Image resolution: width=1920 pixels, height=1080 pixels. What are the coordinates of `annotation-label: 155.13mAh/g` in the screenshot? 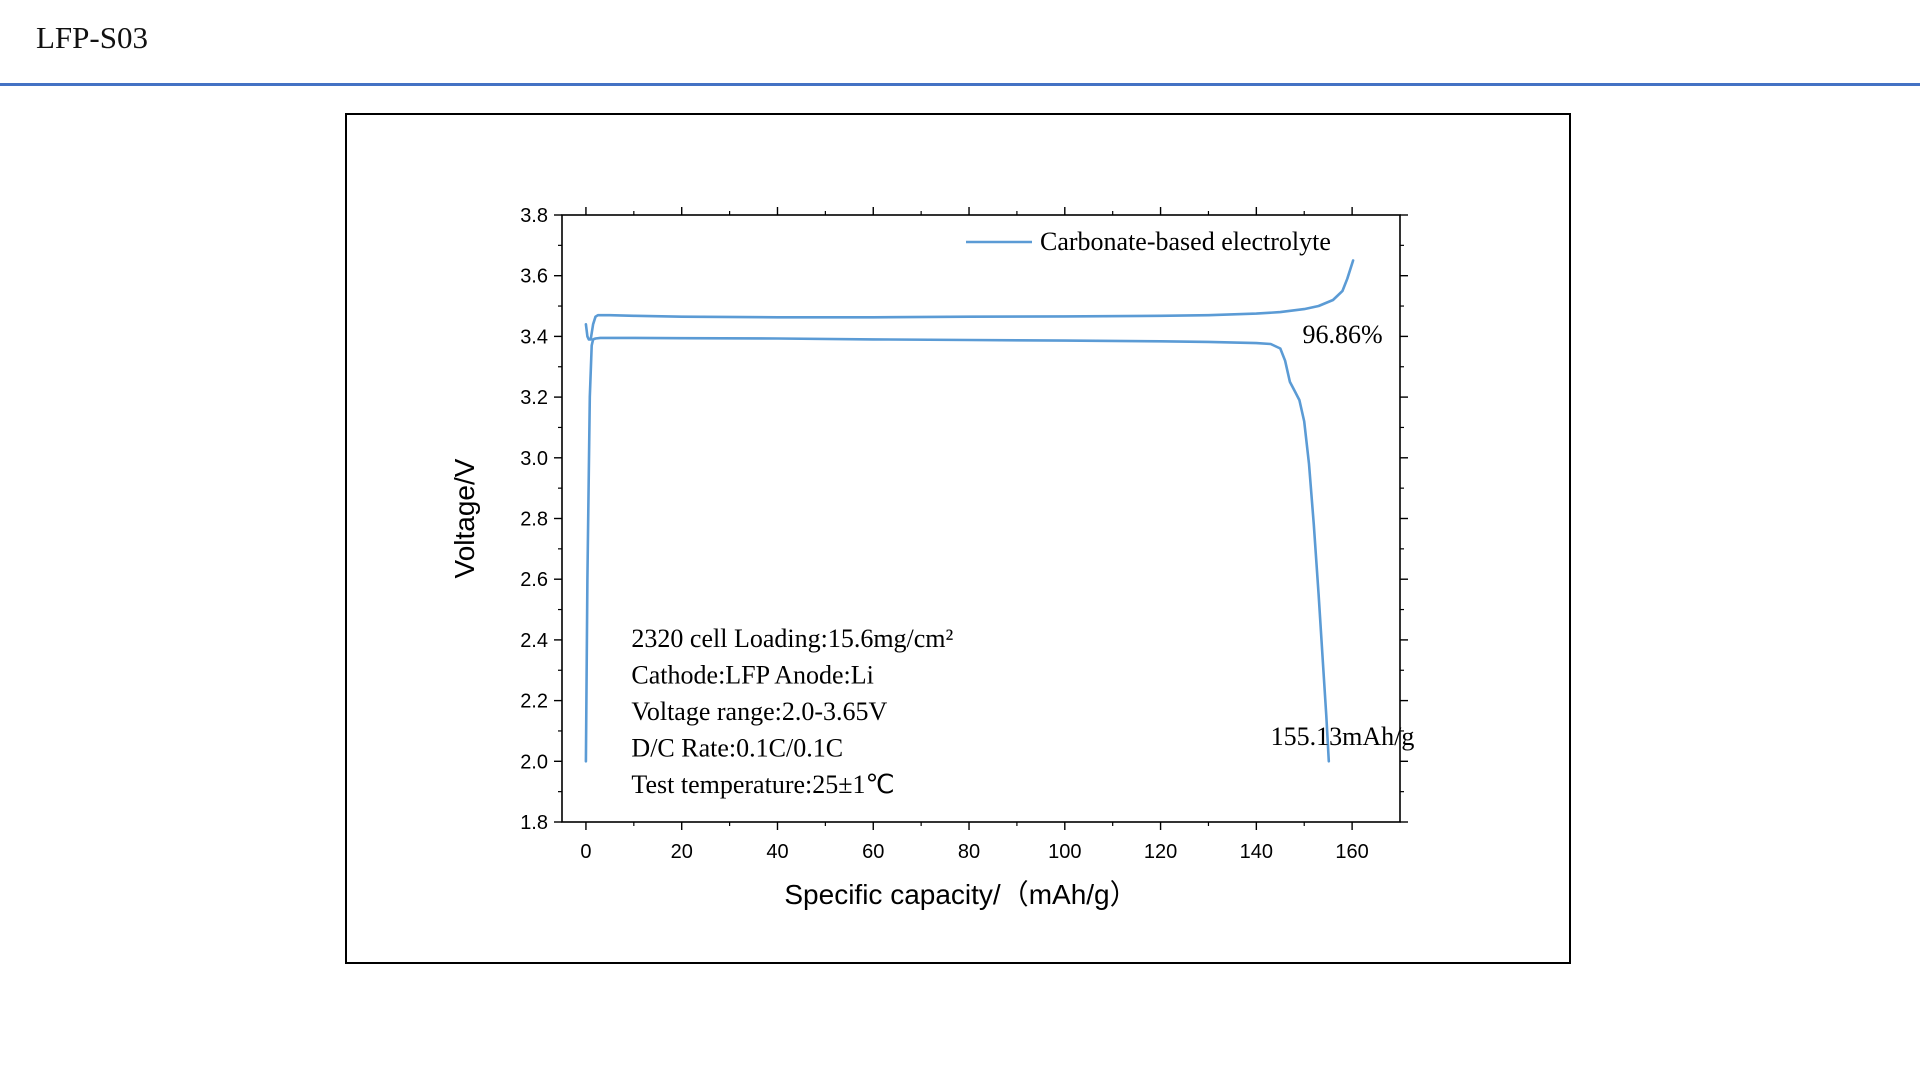 It's located at (1343, 736).